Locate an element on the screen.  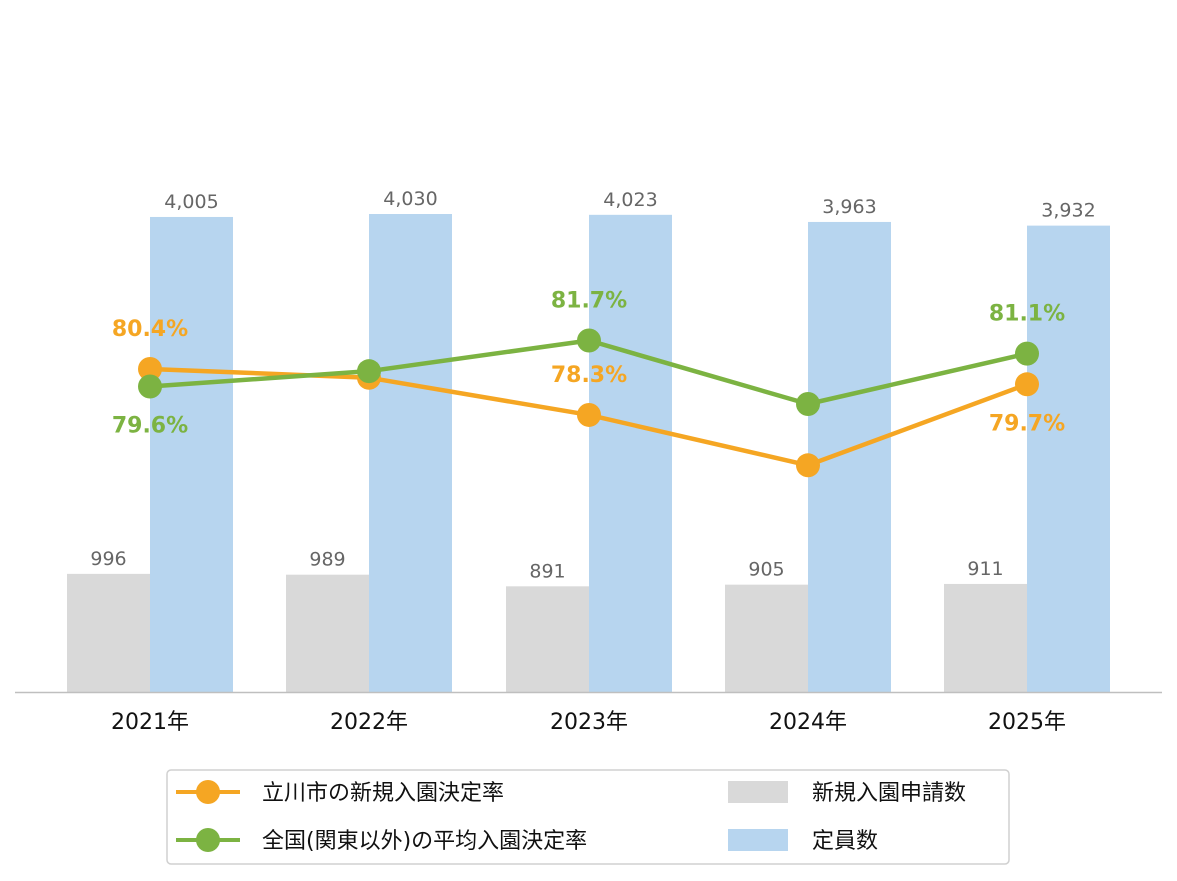
bar-value-label-1-2: 989 is located at coordinates (327, 560).